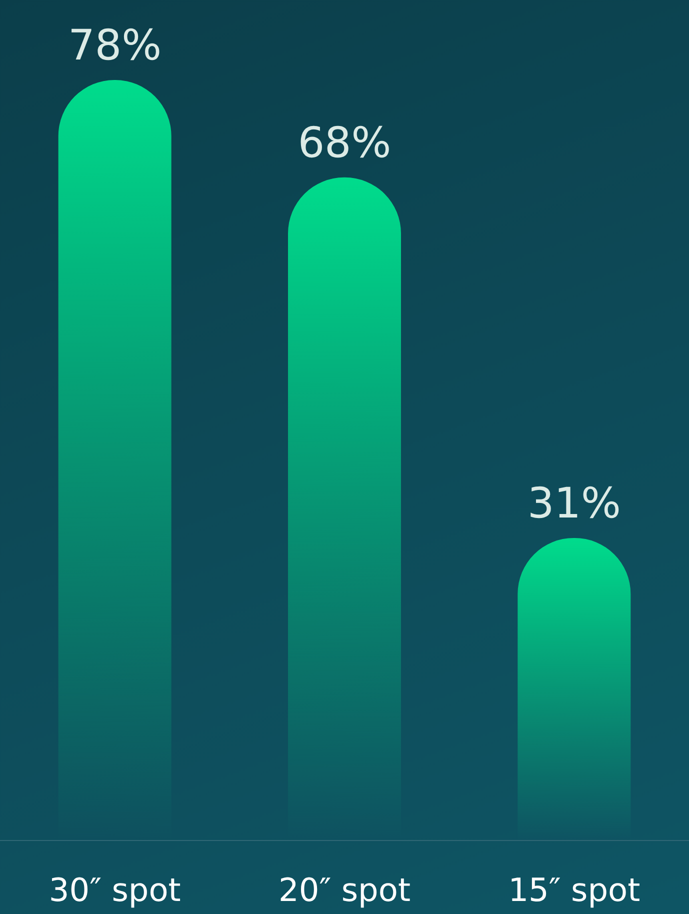 The width and height of the screenshot is (689, 914). Describe the element at coordinates (344, 890) in the screenshot. I see `x-tick-label: 20″ spot` at that location.